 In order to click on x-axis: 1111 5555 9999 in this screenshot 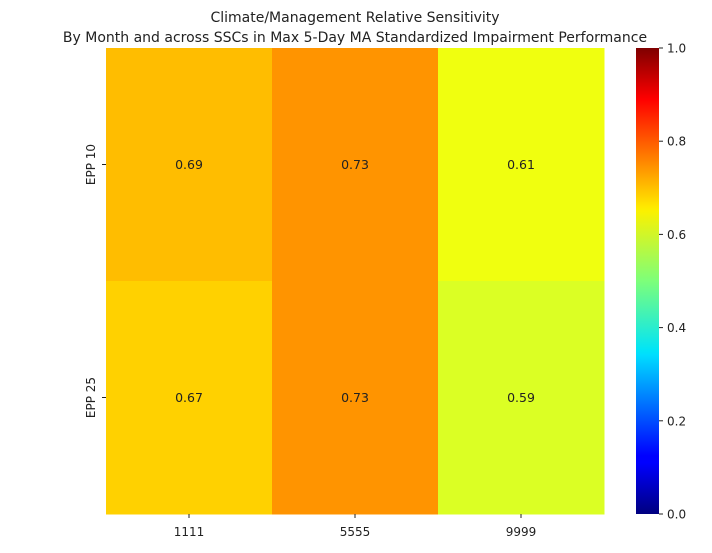, I will do `click(355, 526)`.